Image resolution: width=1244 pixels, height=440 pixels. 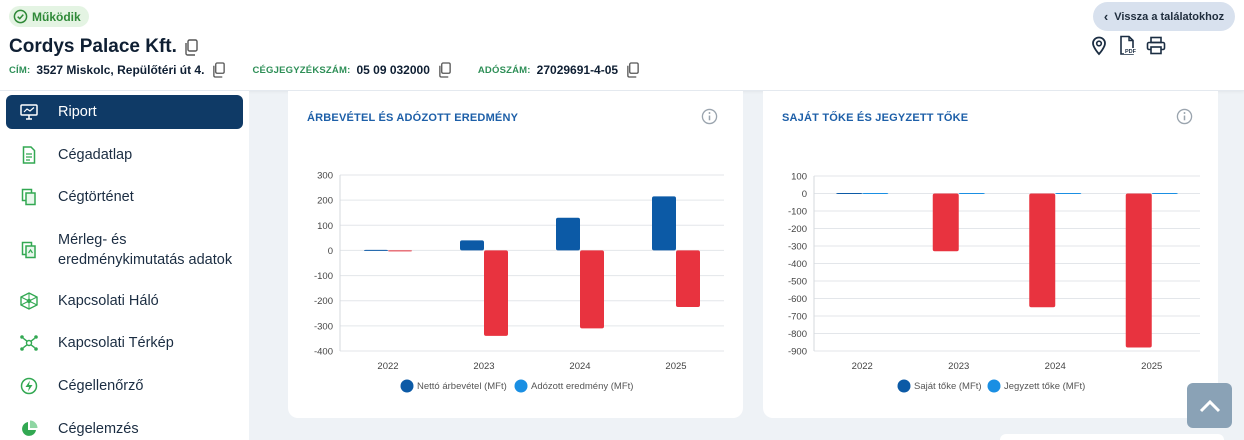 What do you see at coordinates (1044, 386) in the screenshot?
I see `legend-label: Jegyzett tőke (MFt)` at bounding box center [1044, 386].